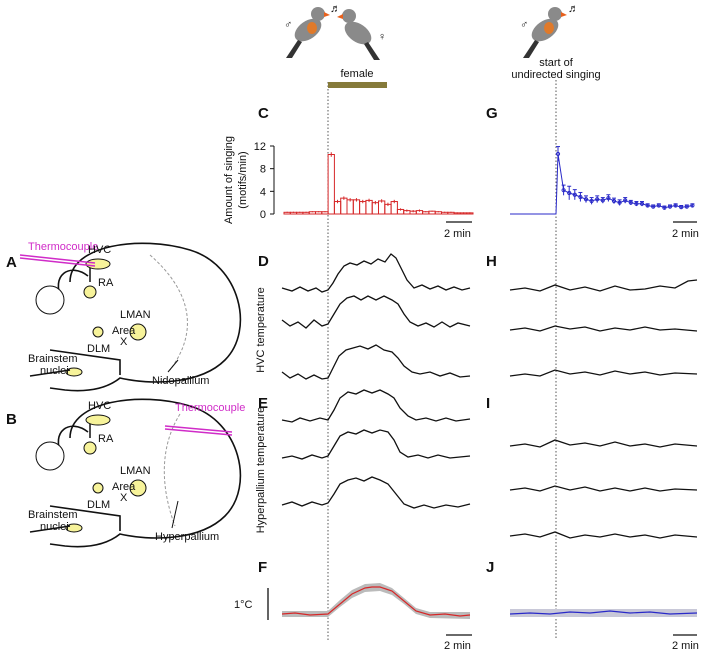 Image resolution: width=703 pixels, height=652 pixels. I want to click on brain-label: RA, so click(106, 439).